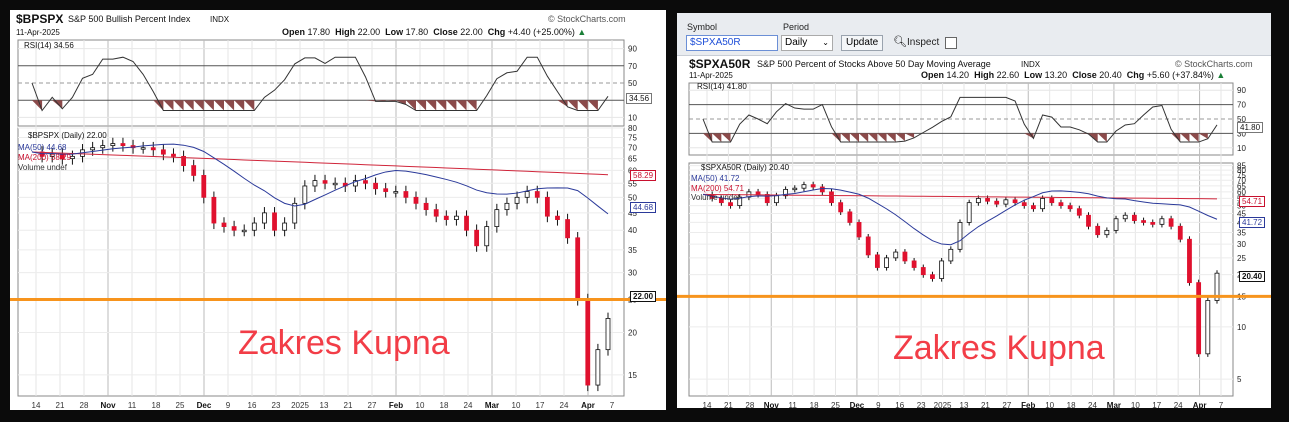 Image resolution: width=1289 pixels, height=422 pixels. Describe the element at coordinates (132, 405) in the screenshot. I see `x-tick-label: 11` at that location.